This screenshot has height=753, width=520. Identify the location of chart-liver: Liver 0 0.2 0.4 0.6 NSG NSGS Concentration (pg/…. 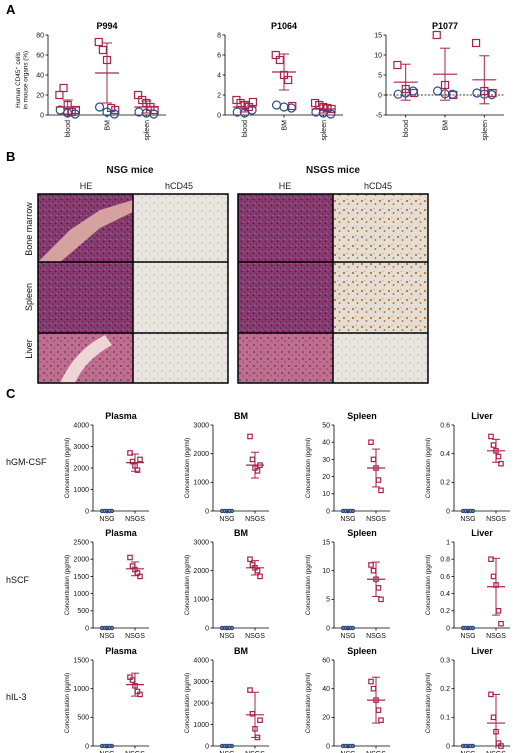
(467, 467).